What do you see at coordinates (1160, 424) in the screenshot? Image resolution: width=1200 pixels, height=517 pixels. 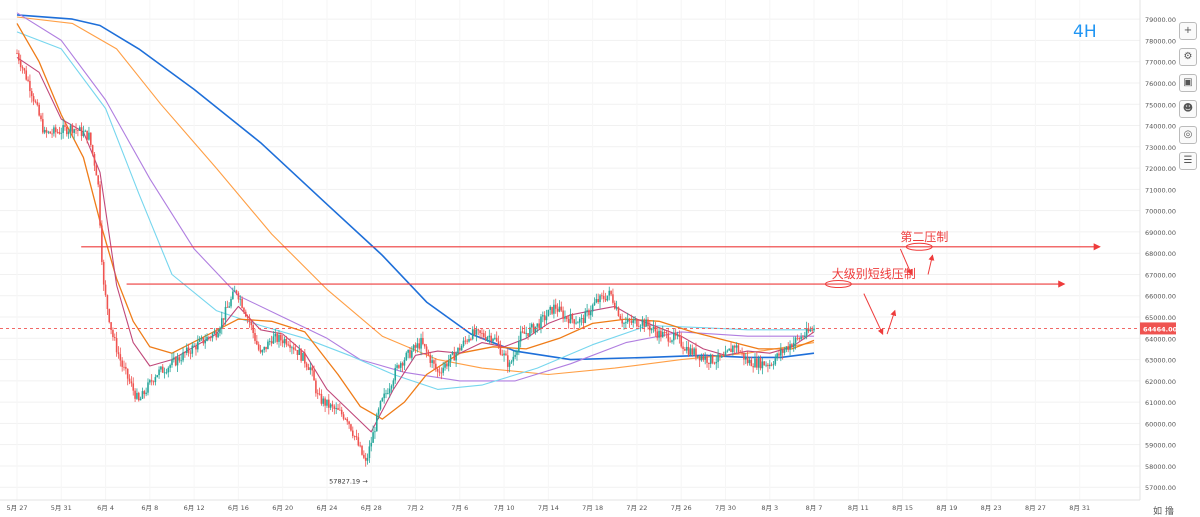 I see `y-tick-label: 60000.00` at bounding box center [1160, 424].